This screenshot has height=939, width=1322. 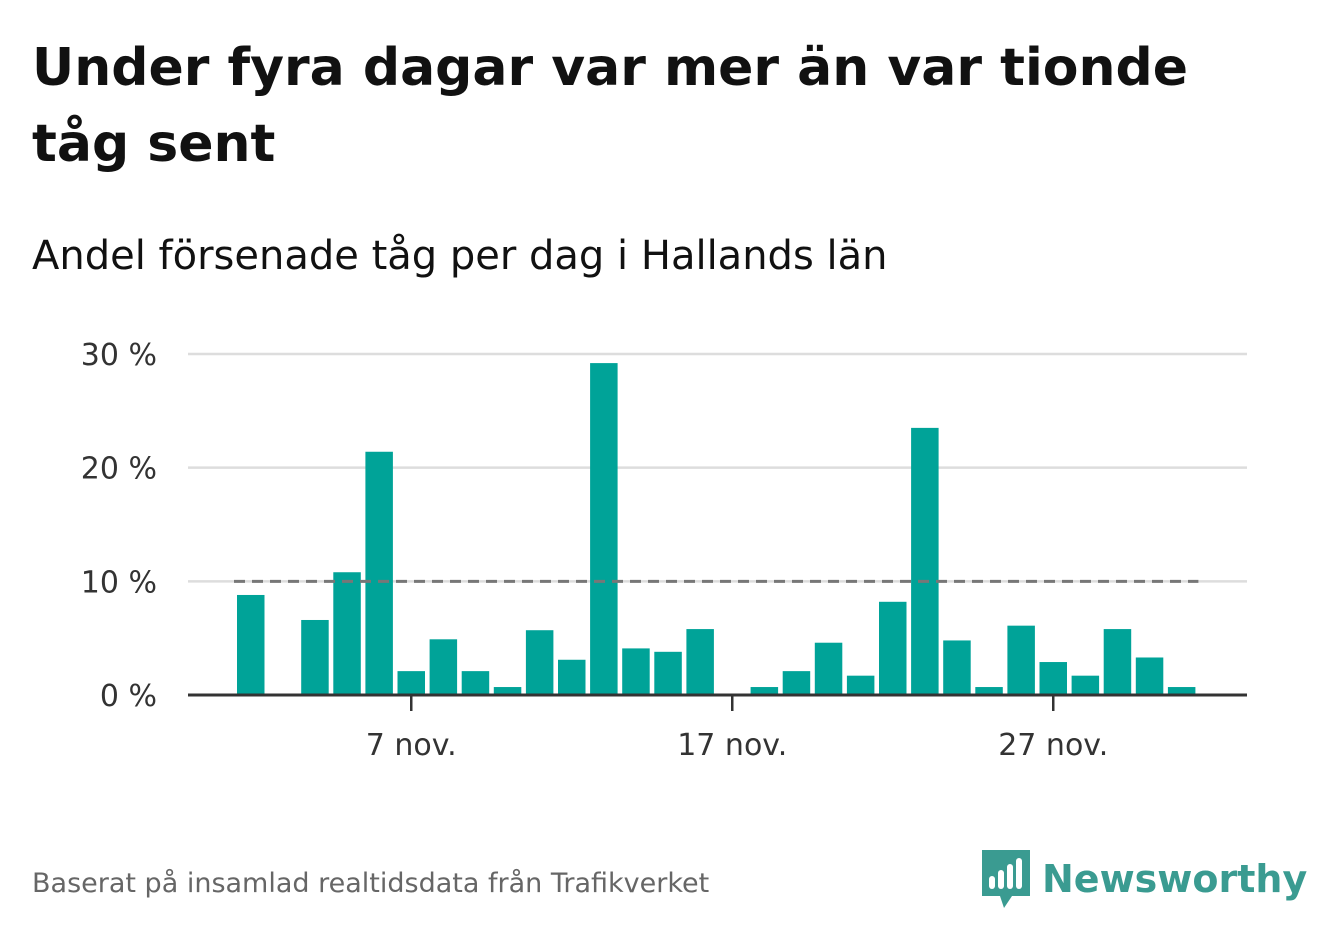 I want to click on y-tick-label: 0 %, so click(x=128, y=696).